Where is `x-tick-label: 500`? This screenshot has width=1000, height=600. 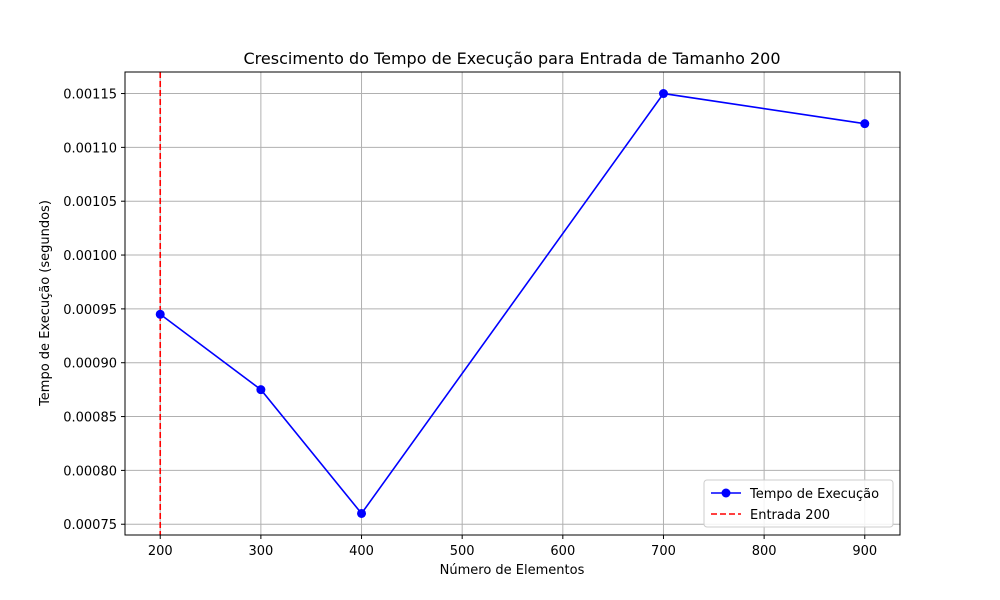
x-tick-label: 500 is located at coordinates (462, 551).